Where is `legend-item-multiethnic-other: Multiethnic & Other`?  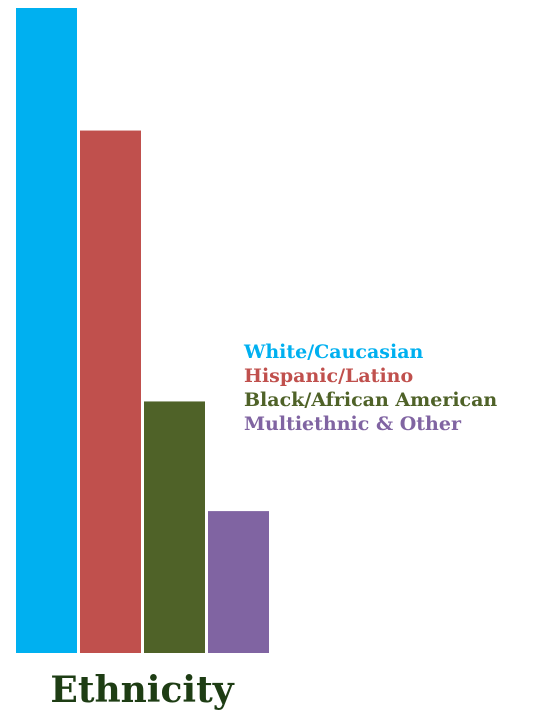
legend-item-multiethnic-other: Multiethnic & Other is located at coordinates (352, 424).